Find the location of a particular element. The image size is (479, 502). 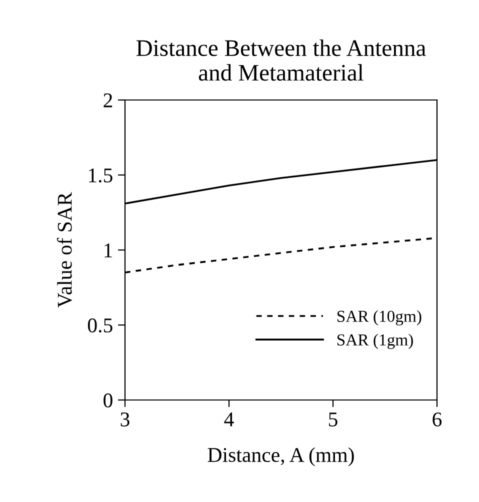

y-tick-label: 1.5 is located at coordinates (100, 175).